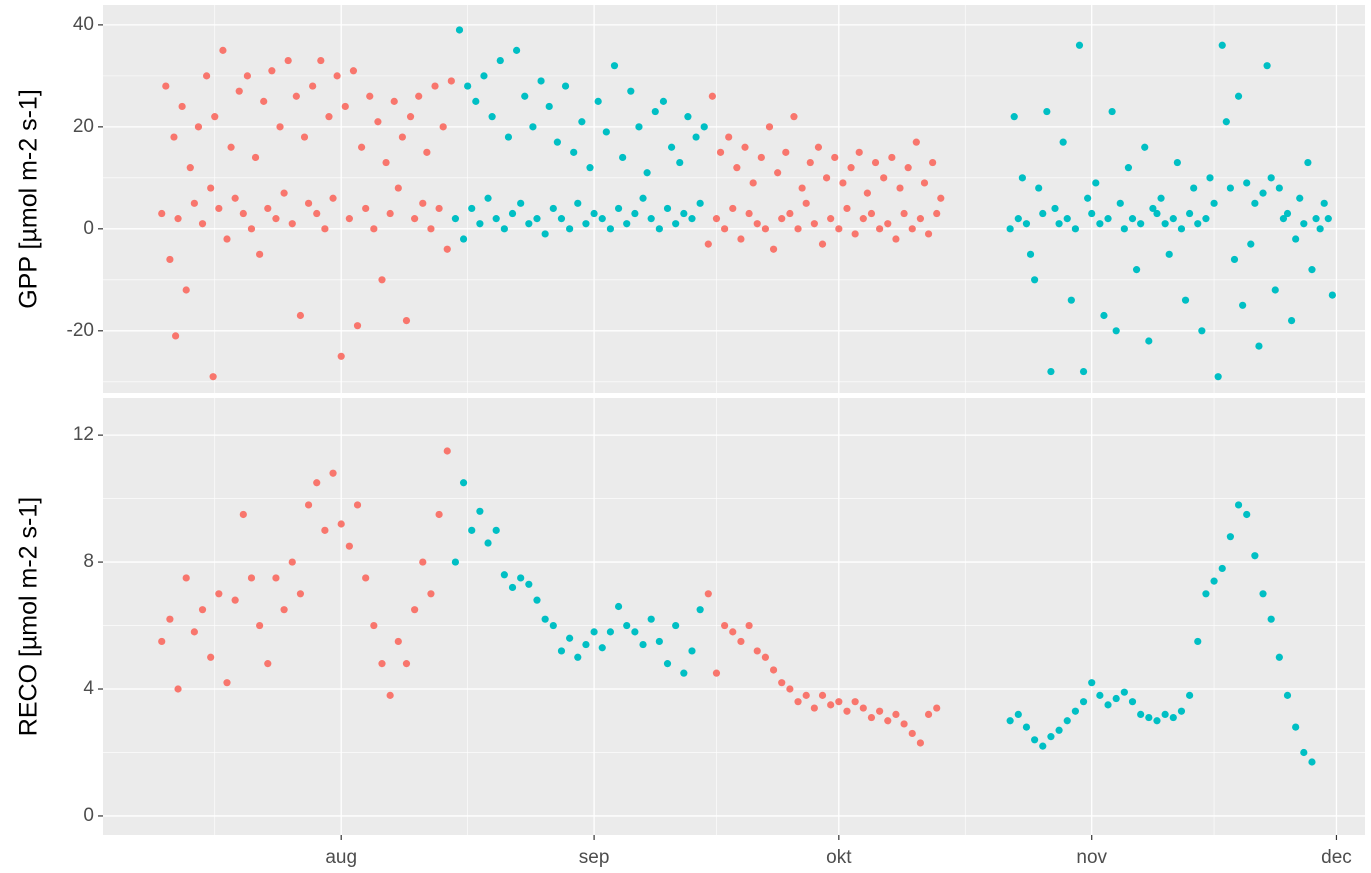 Image resolution: width=1371 pixels, height=873 pixels. What do you see at coordinates (80, 330) in the screenshot?
I see `y-tick-label: -20` at bounding box center [80, 330].